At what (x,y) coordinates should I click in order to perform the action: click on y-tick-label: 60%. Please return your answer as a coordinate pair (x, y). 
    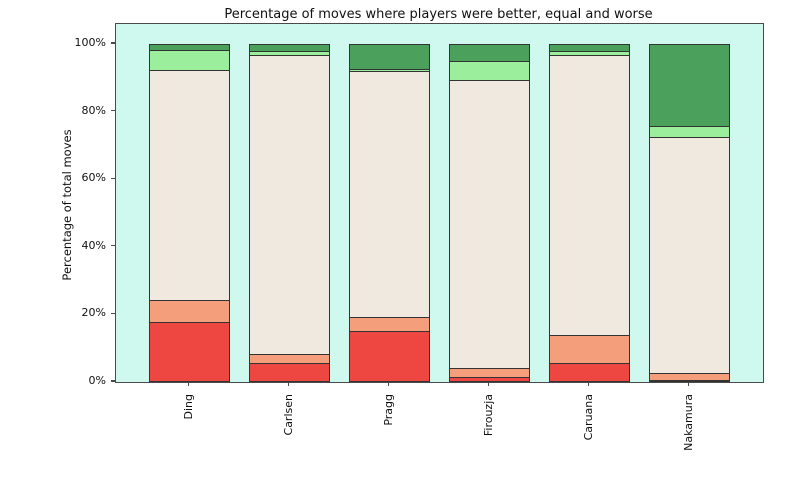
    Looking at the image, I should click on (93, 178).